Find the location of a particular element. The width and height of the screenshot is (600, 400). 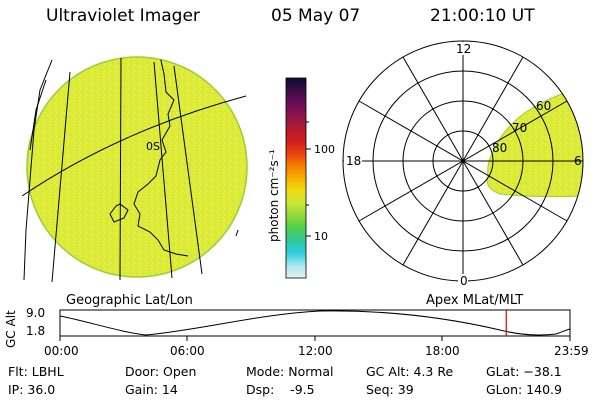

edge-line-right is located at coordinates (237, 233).